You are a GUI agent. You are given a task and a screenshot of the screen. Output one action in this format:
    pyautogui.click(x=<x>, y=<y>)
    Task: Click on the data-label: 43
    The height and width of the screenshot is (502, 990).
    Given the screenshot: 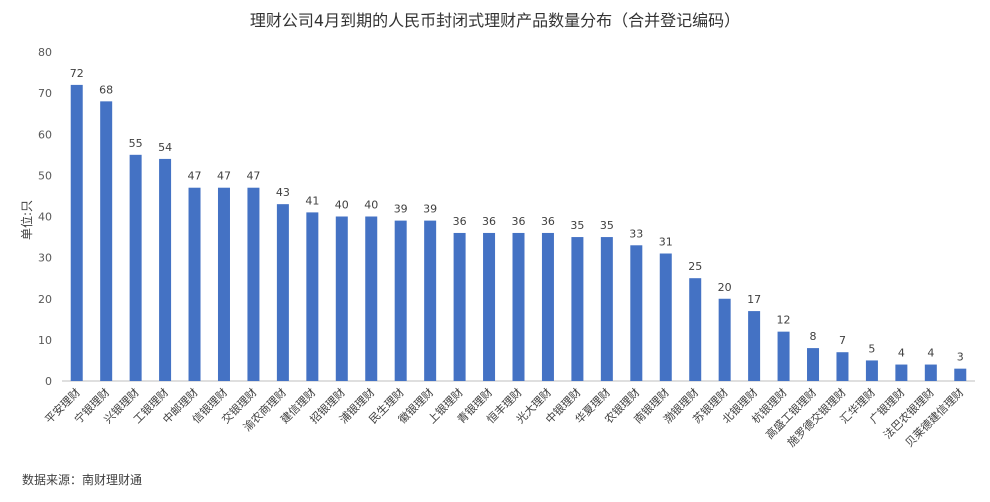 What is the action you would take?
    pyautogui.click(x=283, y=192)
    